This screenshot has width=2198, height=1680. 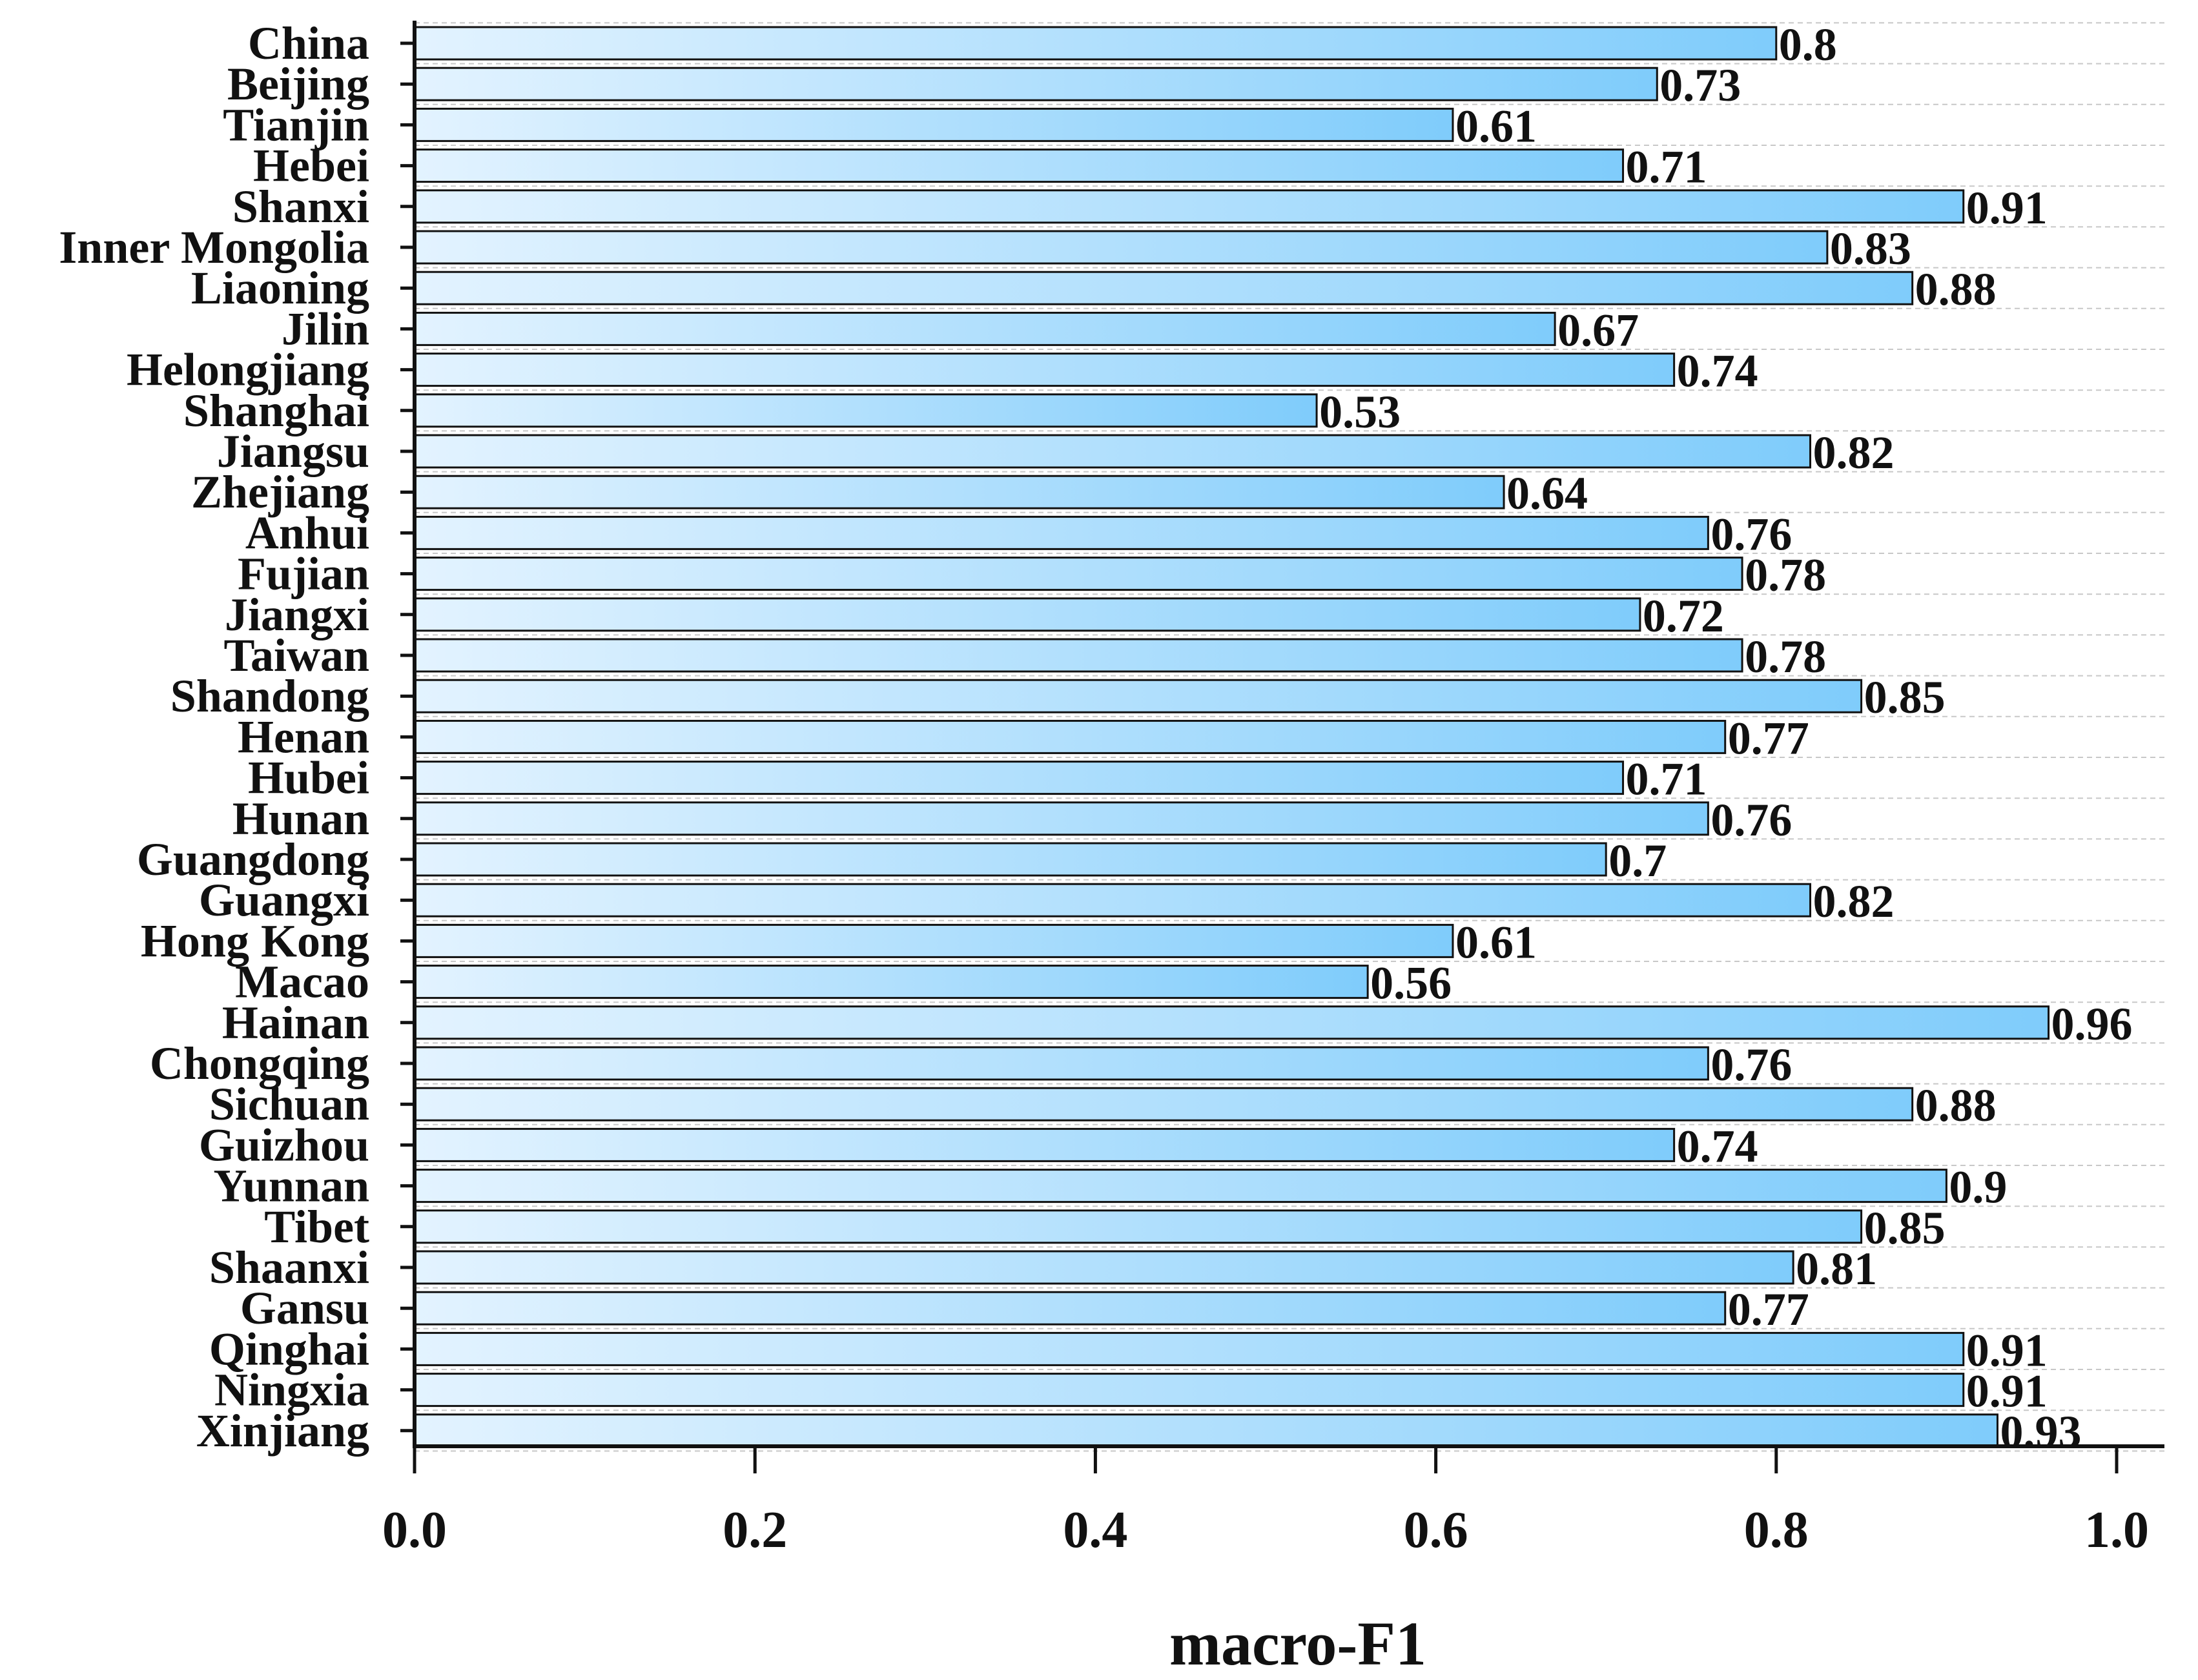 What do you see at coordinates (1870, 248) in the screenshot?
I see `value-label: 0.83` at bounding box center [1870, 248].